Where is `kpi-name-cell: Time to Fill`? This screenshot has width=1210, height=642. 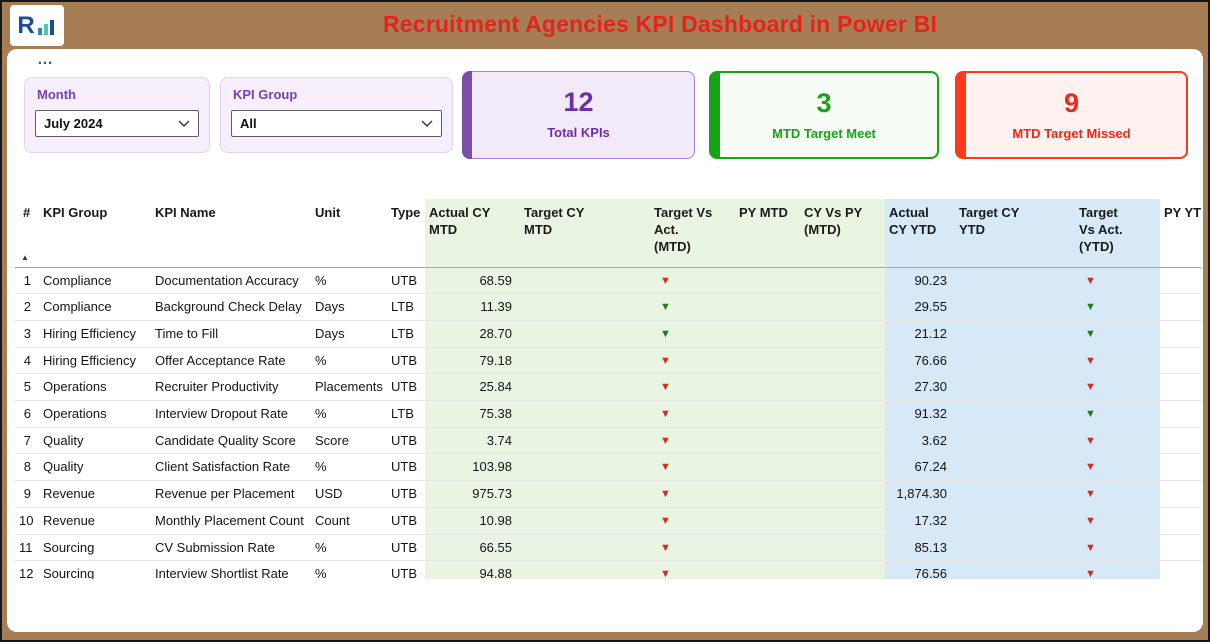 kpi-name-cell: Time to Fill is located at coordinates (231, 334).